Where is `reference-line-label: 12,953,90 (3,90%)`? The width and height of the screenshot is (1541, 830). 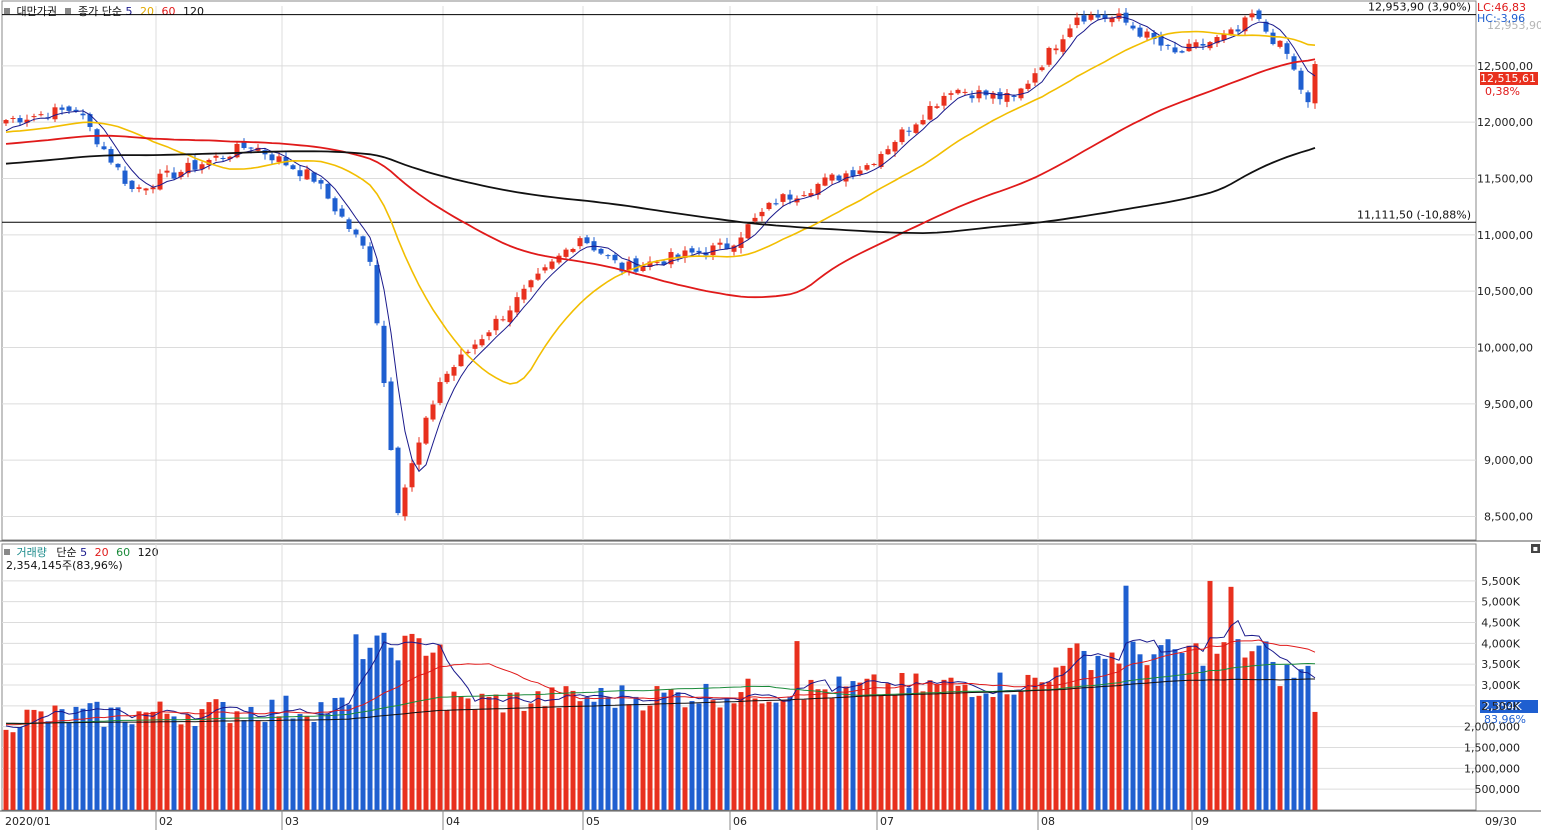
reference-line-label: 12,953,90 (3,90%) is located at coordinates (1419, 7).